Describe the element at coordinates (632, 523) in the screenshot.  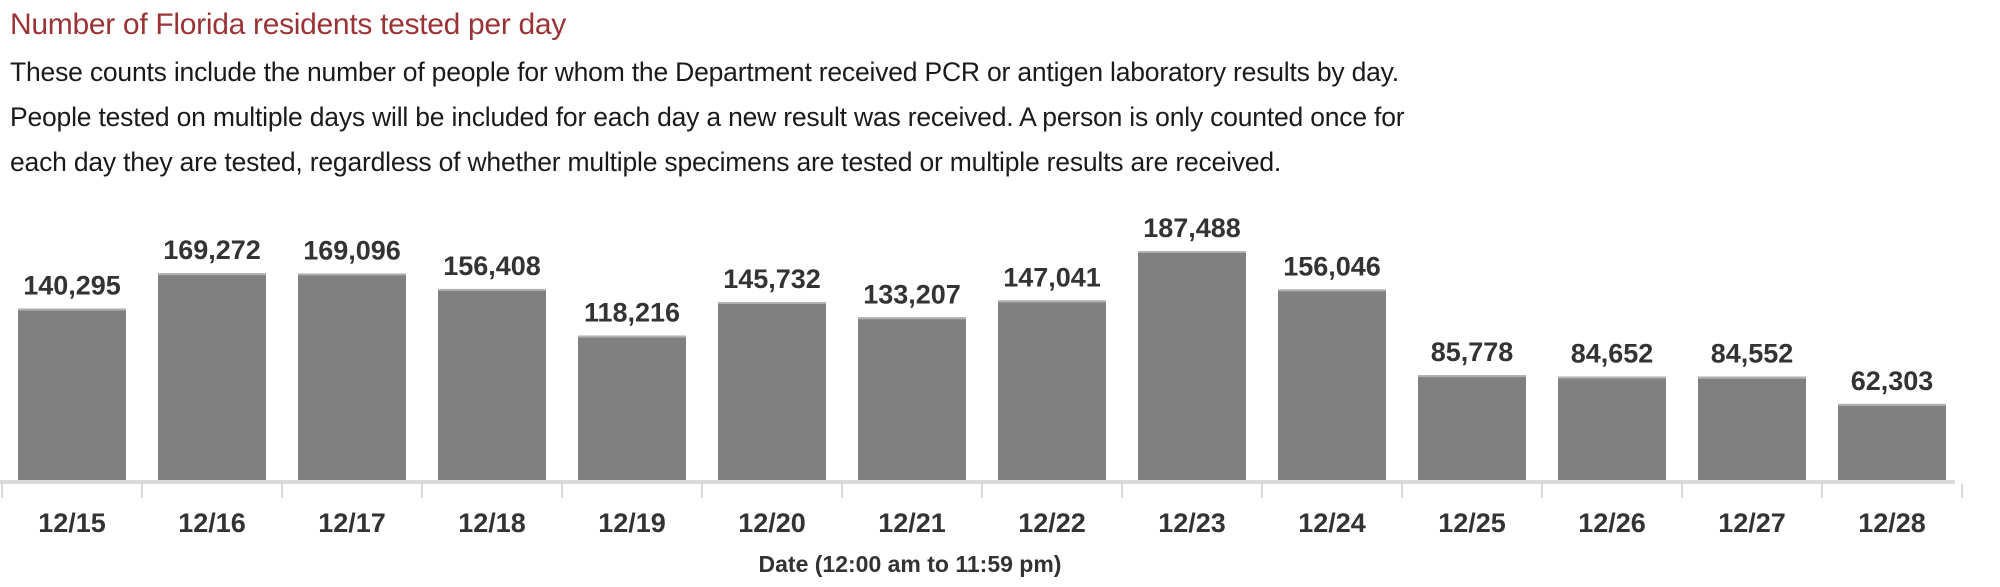
I see `x-tick-label: 12/19` at that location.